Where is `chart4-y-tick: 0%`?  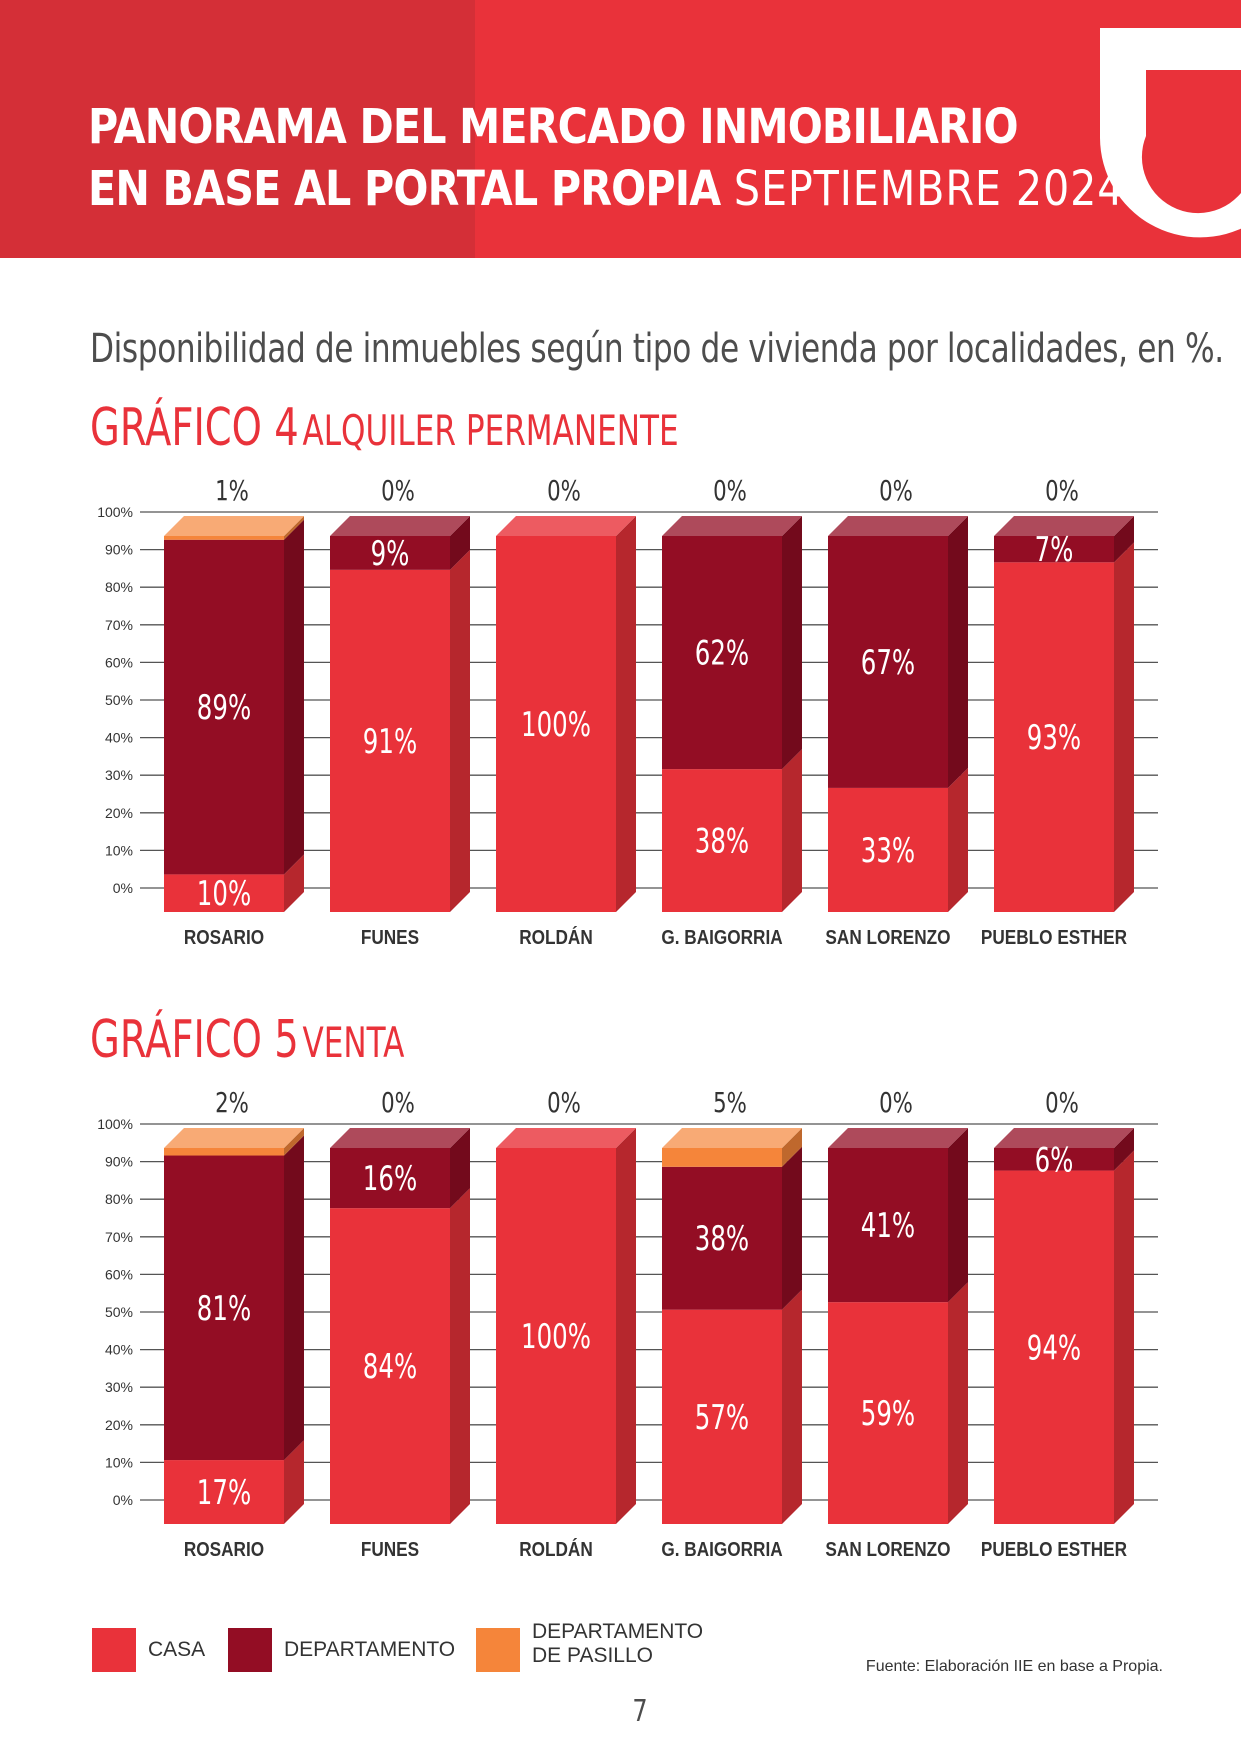 chart4-y-tick: 0% is located at coordinates (123, 888).